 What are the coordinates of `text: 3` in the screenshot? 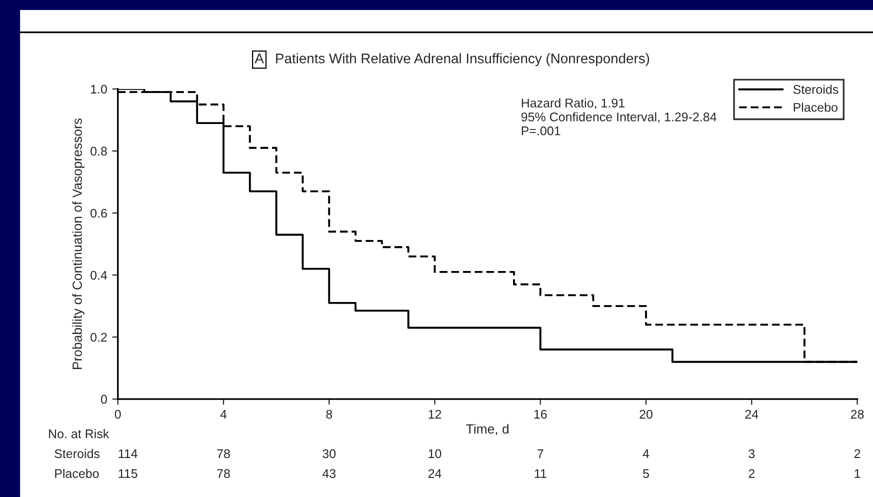 It's located at (751, 453).